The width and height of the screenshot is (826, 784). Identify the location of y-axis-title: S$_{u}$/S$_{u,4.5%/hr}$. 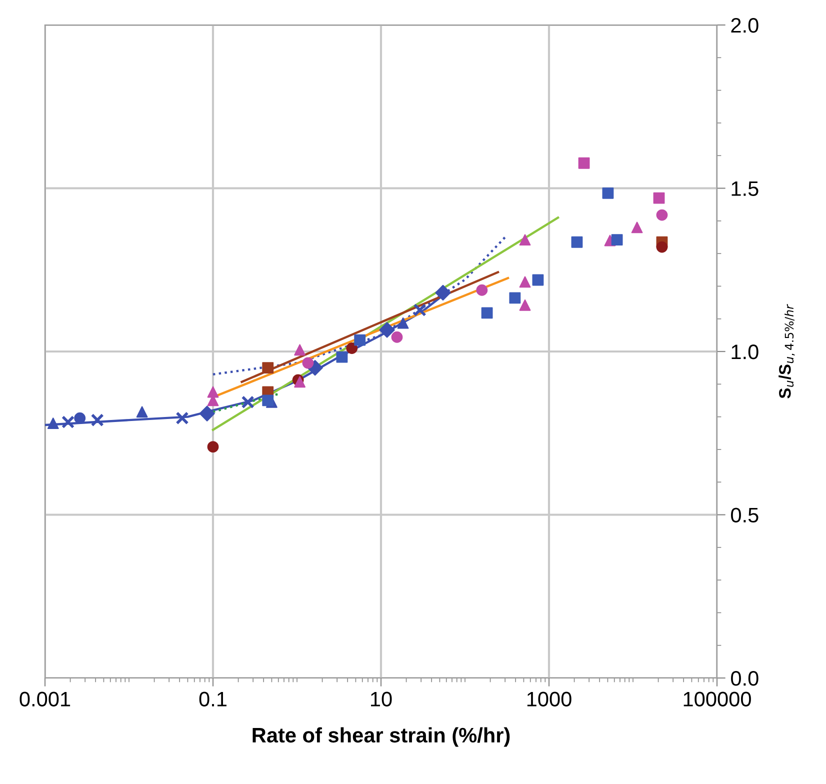
(786, 351).